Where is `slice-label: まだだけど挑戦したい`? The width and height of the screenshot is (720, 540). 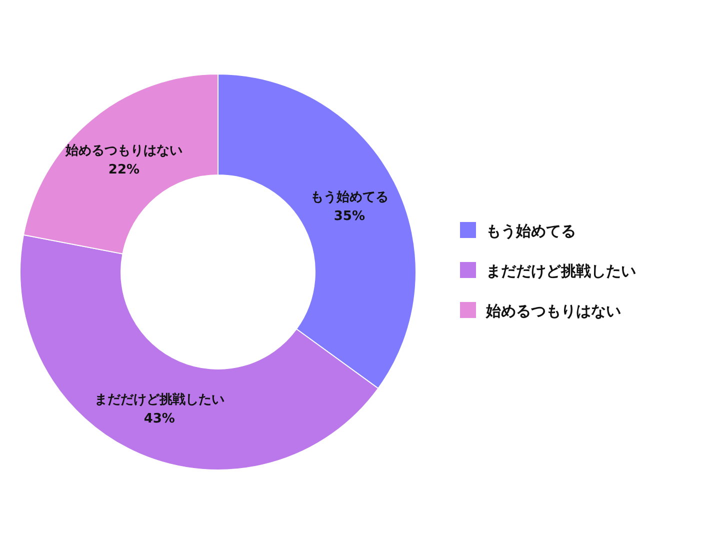 slice-label: まだだけど挑戦したい is located at coordinates (159, 399).